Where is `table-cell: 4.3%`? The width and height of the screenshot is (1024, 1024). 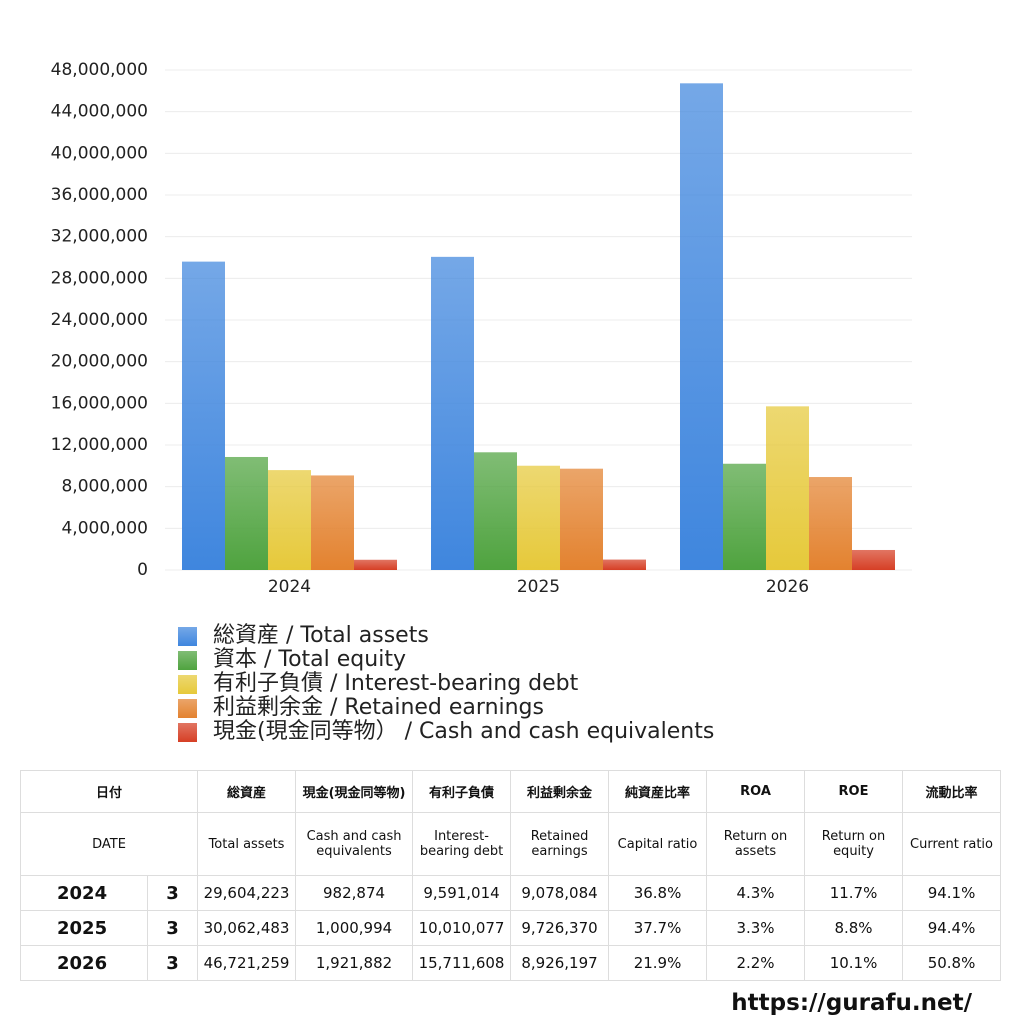 table-cell: 4.3% is located at coordinates (756, 893).